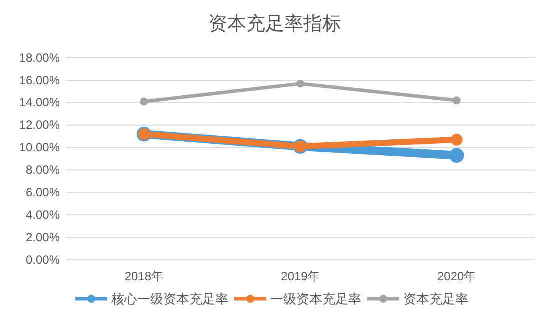 The height and width of the screenshot is (315, 550). What do you see at coordinates (43, 193) in the screenshot?
I see `y-tick-label: 6.00%` at bounding box center [43, 193].